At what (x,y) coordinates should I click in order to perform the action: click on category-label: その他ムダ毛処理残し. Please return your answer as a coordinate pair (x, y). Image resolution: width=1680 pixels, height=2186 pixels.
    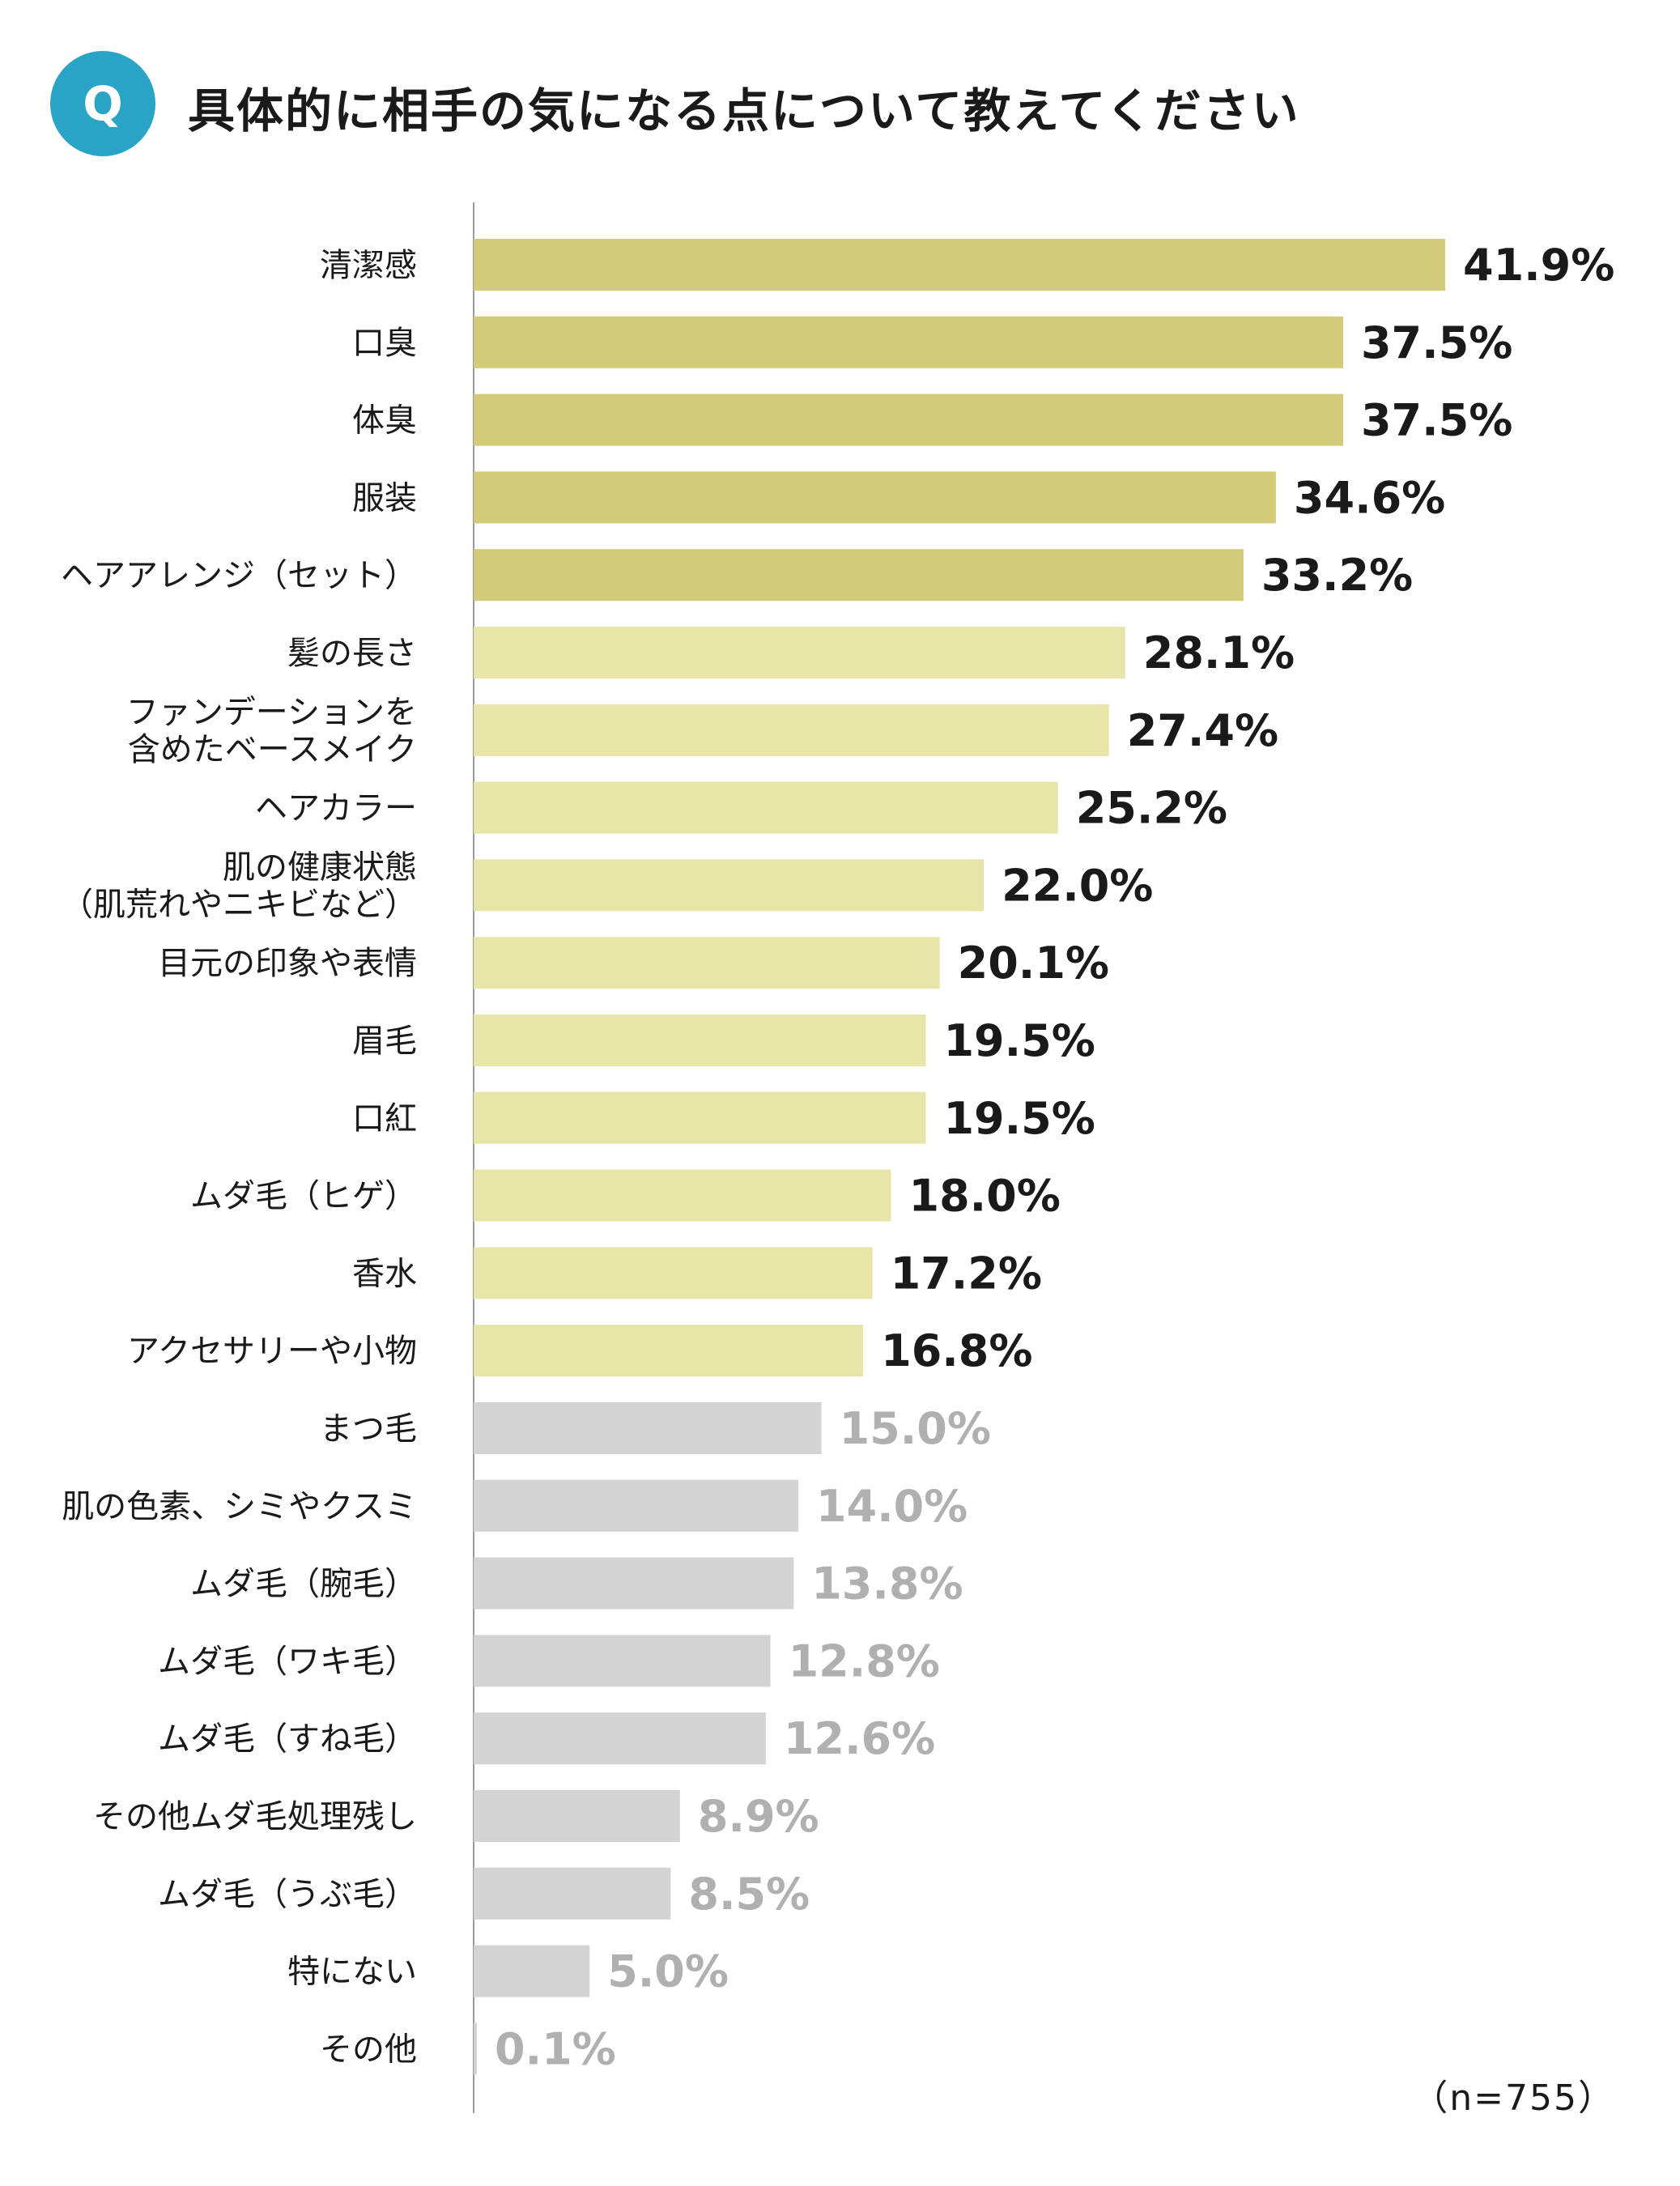
    Looking at the image, I should click on (255, 1816).